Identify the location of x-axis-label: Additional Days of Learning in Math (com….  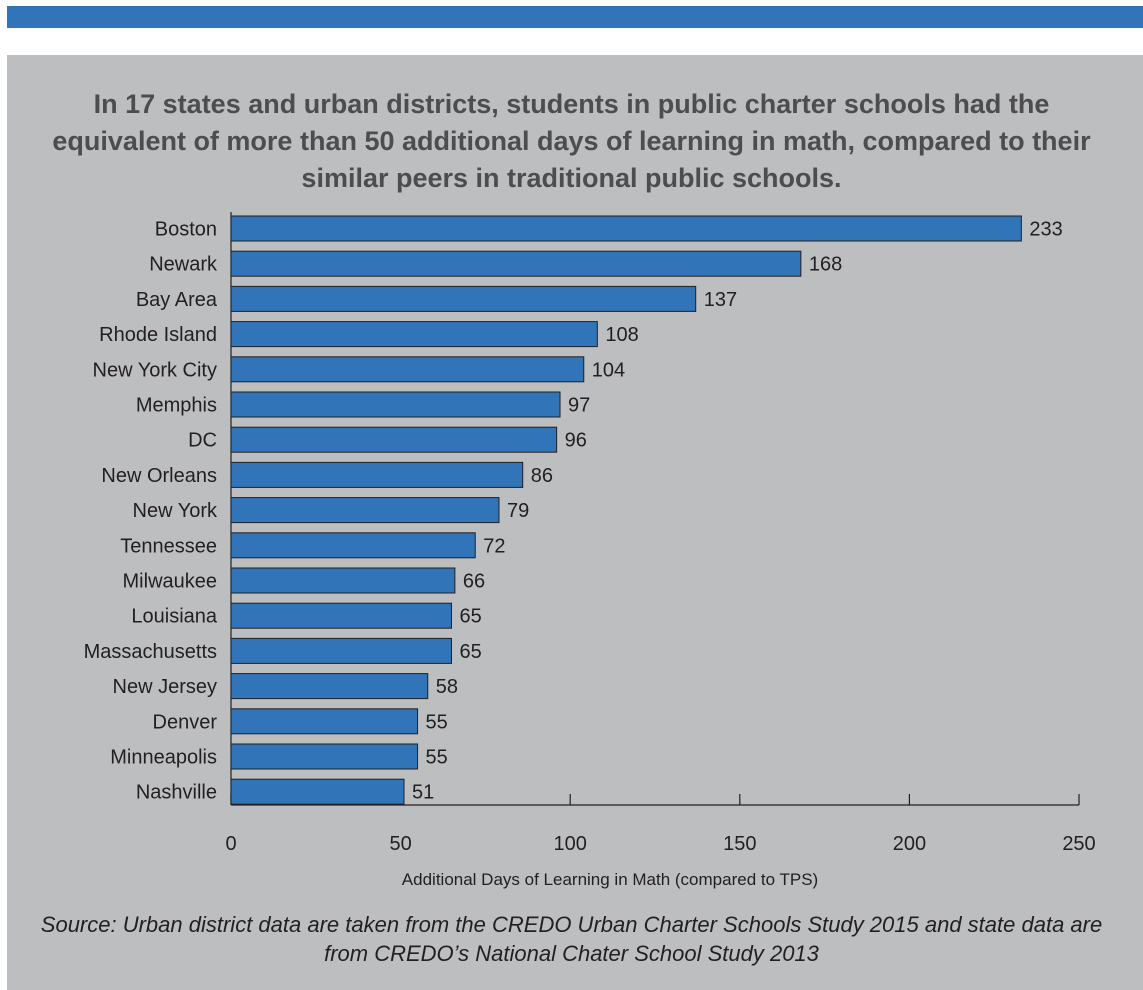
(610, 879).